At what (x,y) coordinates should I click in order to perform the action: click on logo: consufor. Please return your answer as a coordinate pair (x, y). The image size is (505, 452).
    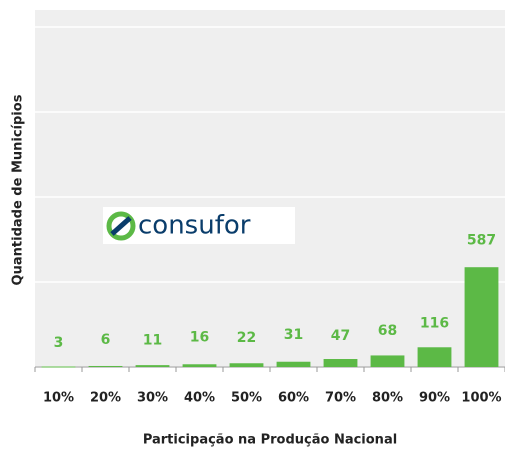
    Looking at the image, I should click on (199, 225).